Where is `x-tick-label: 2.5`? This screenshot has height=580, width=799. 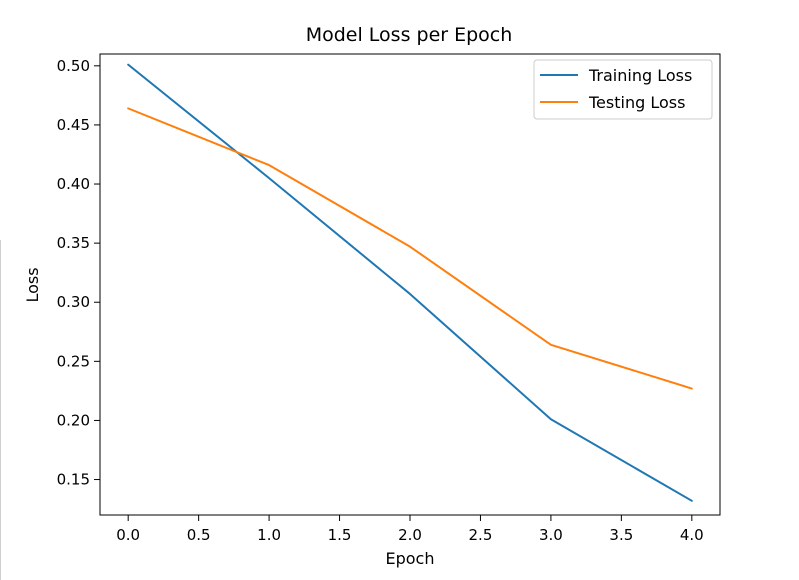 x-tick-label: 2.5 is located at coordinates (481, 535).